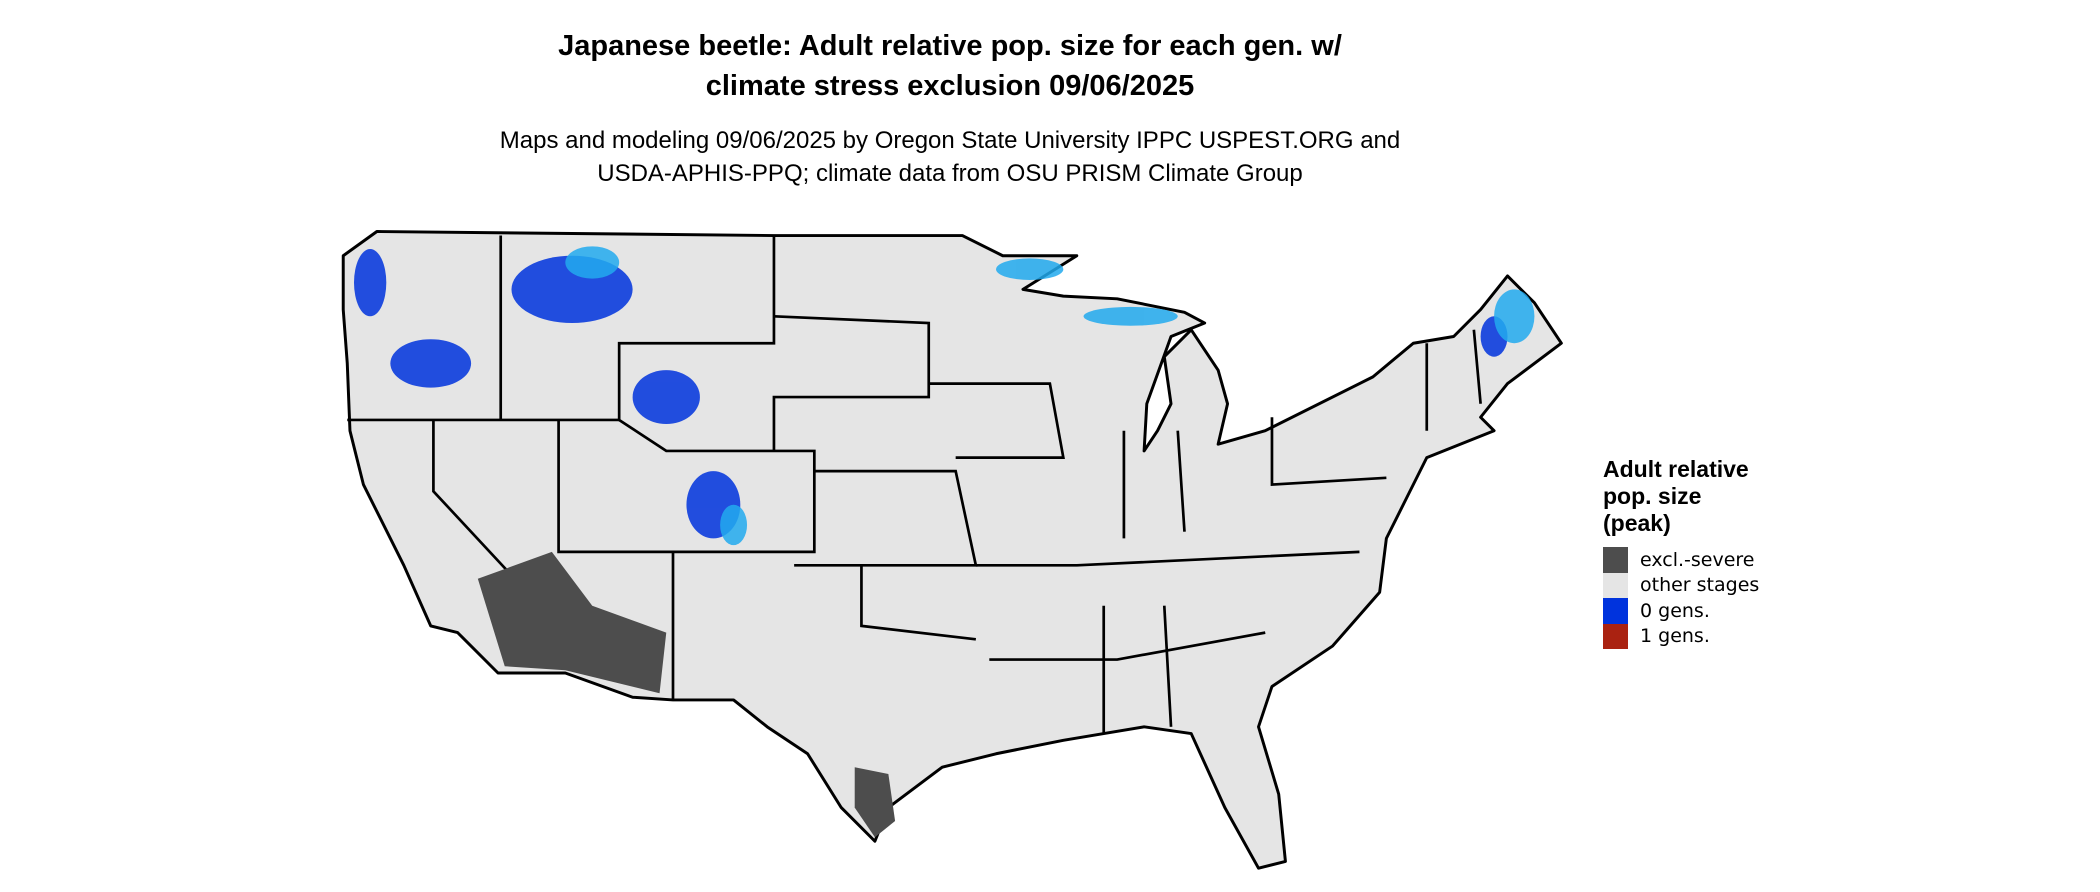 The height and width of the screenshot is (892, 2100). Describe the element at coordinates (1675, 610) in the screenshot. I see `legend-label: 0 gens.` at that location.